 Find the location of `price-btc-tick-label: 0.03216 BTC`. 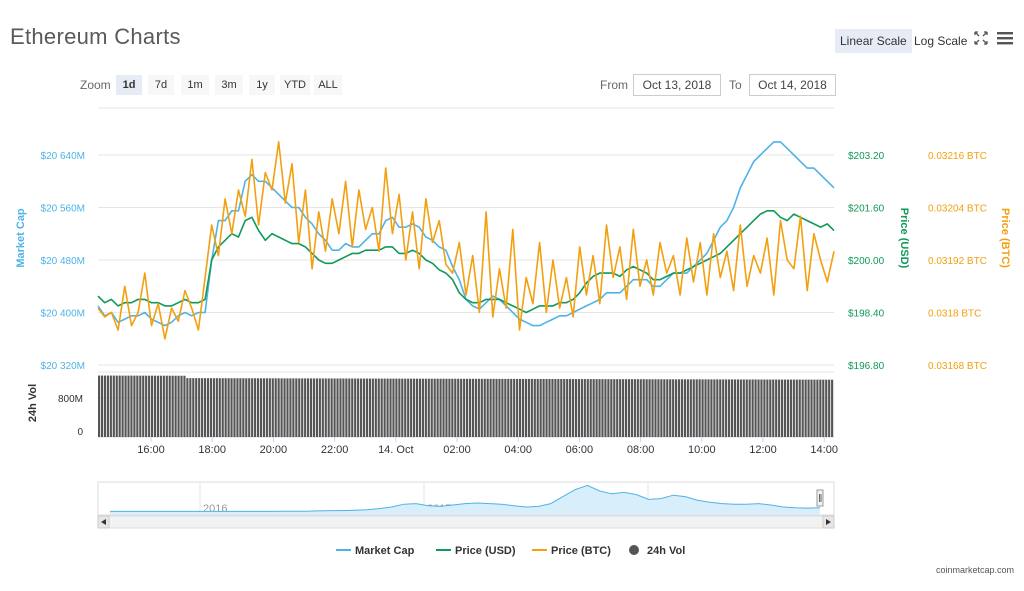

price-btc-tick-label: 0.03216 BTC is located at coordinates (957, 156).